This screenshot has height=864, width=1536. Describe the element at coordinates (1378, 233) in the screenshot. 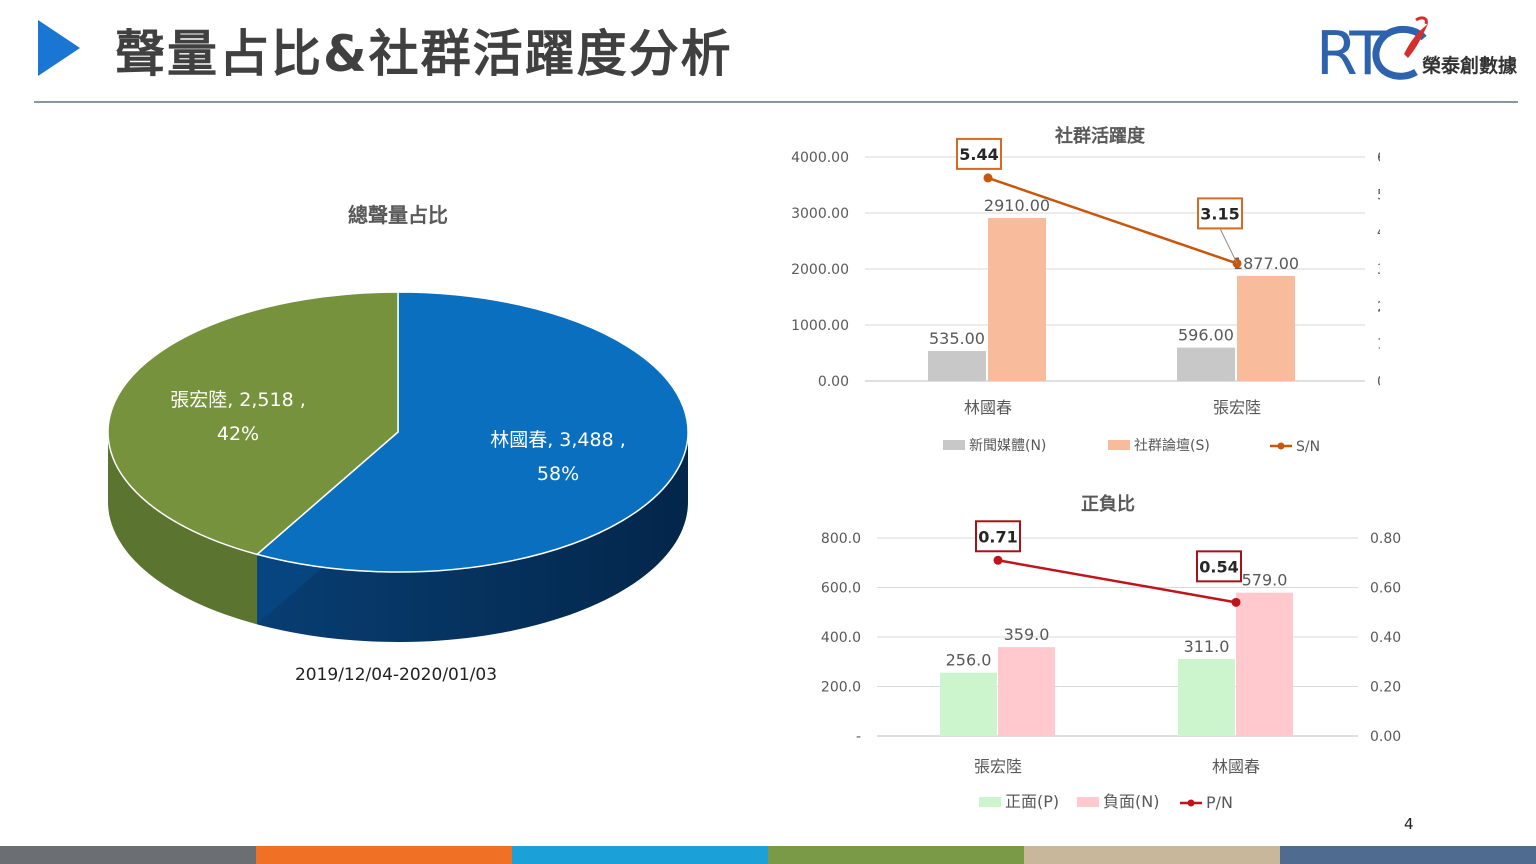

I see `y-right-tick-label: 4.00` at that location.